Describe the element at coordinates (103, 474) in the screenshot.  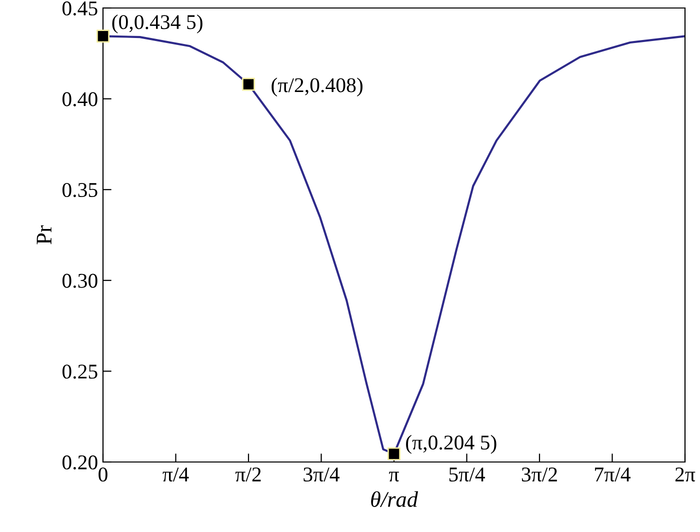
I see `x-tick-label: 0` at that location.